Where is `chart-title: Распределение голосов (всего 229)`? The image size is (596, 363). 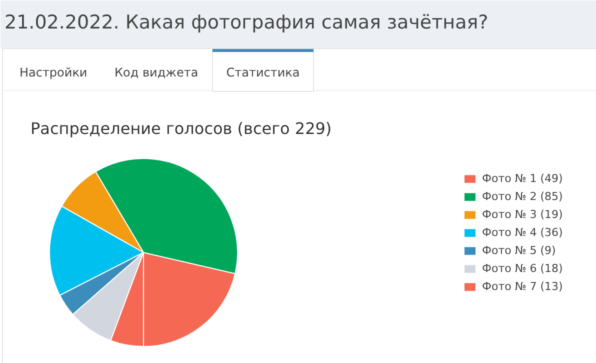
chart-title: Распределение голосов (всего 229) is located at coordinates (181, 128).